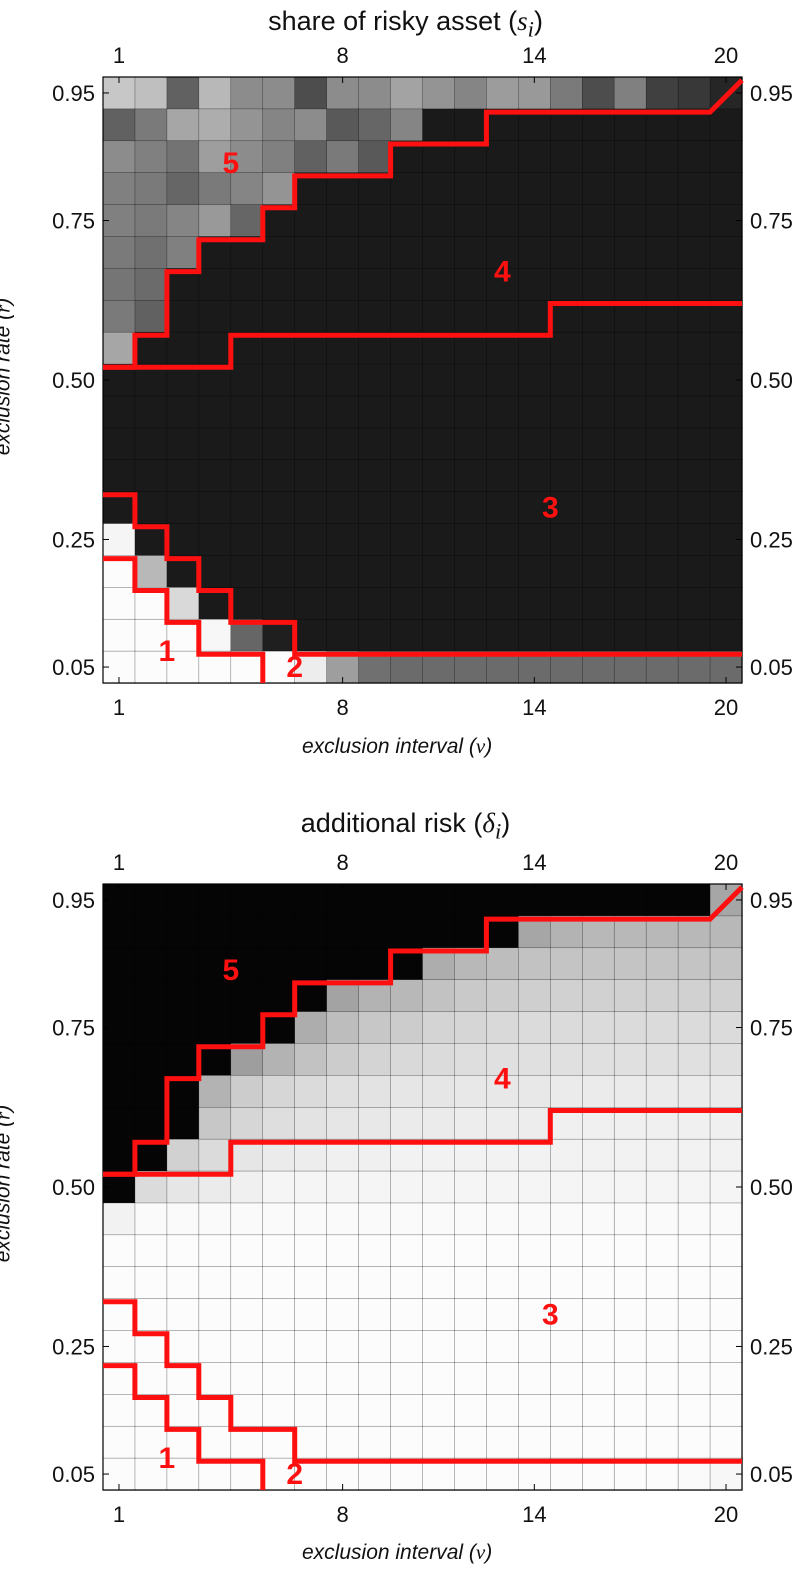 The width and height of the screenshot is (811, 1577). What do you see at coordinates (384, 21) in the screenshot?
I see `title-text: share of risky asset` at bounding box center [384, 21].